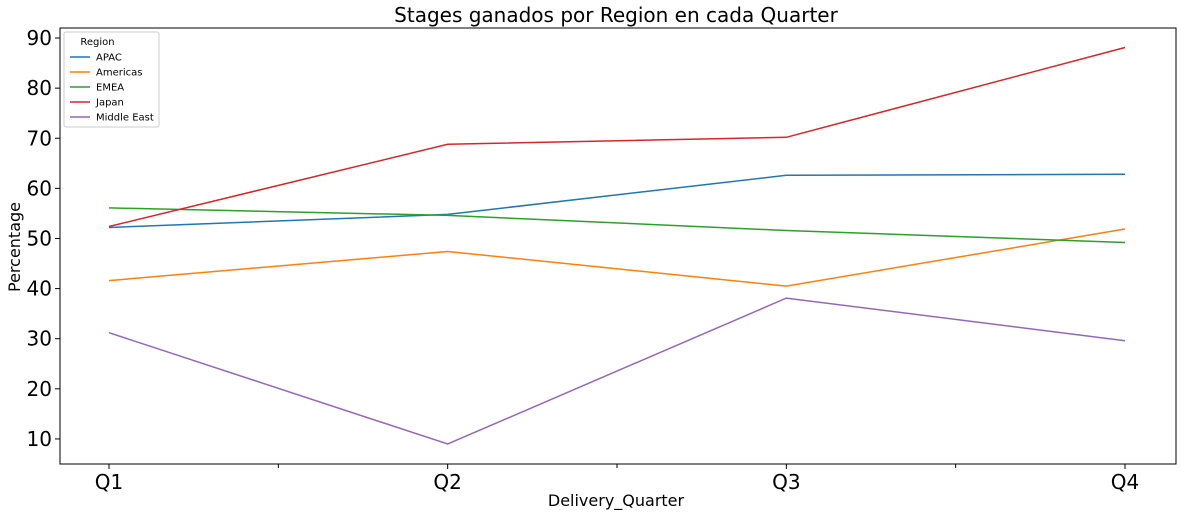 Image resolution: width=1181 pixels, height=516 pixels. I want to click on y-tick-label: 80, so click(39, 88).